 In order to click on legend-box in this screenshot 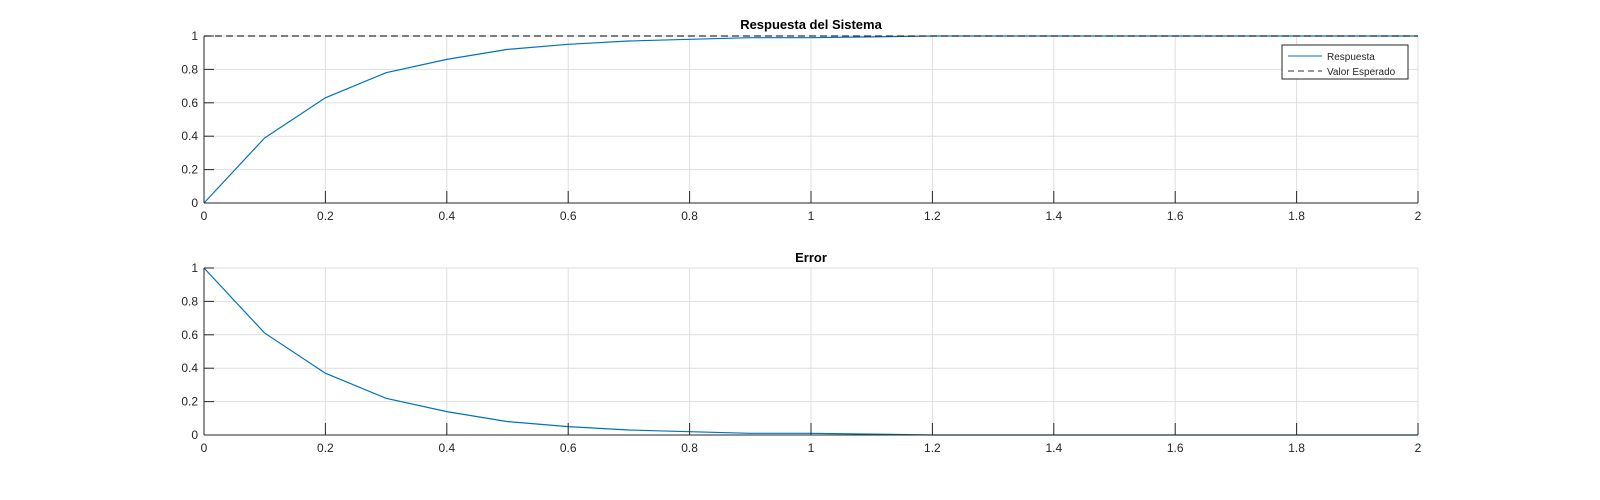, I will do `click(1345, 62)`.